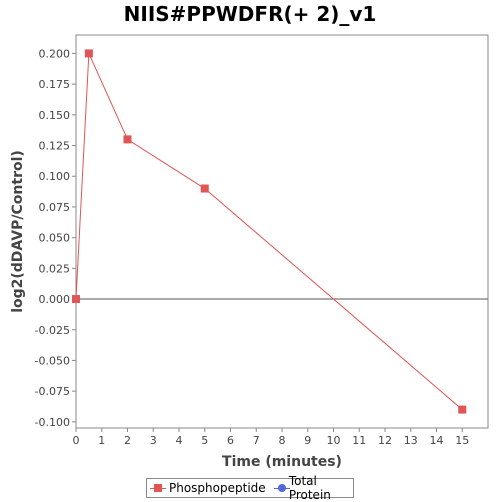 This screenshot has width=500, height=502. What do you see at coordinates (359, 440) in the screenshot?
I see `x-tick-label: 11` at bounding box center [359, 440].